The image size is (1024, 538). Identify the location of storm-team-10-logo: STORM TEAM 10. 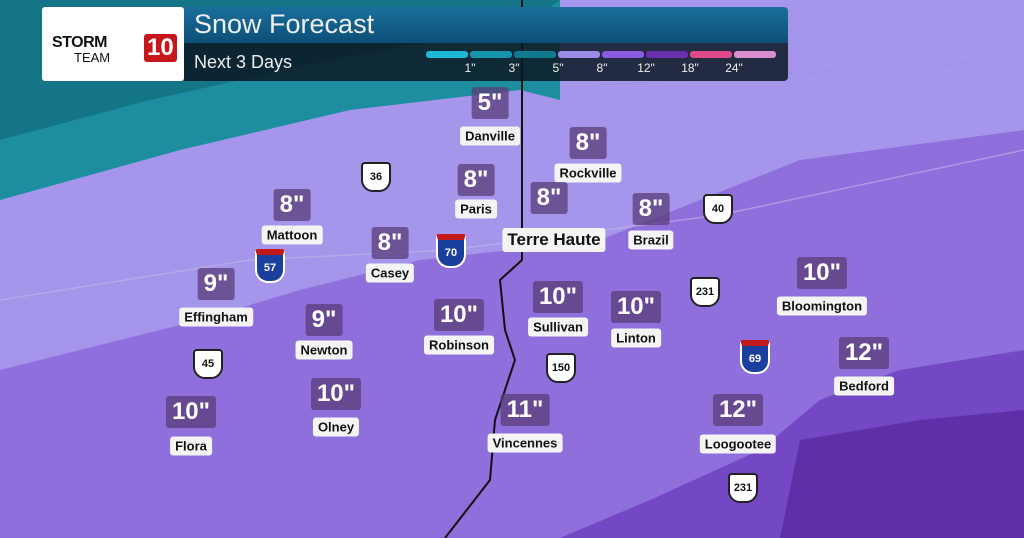
(113, 44).